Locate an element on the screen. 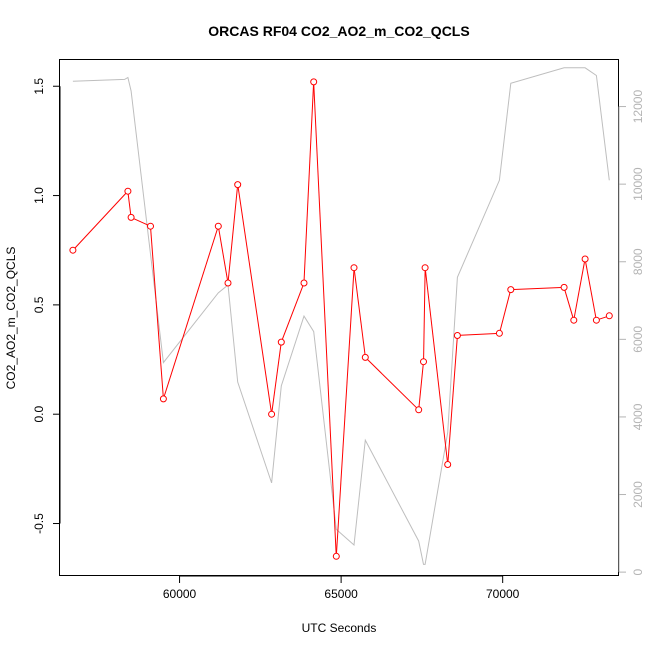 The width and height of the screenshot is (650, 650). x-tick-label: 65000 is located at coordinates (341, 594).